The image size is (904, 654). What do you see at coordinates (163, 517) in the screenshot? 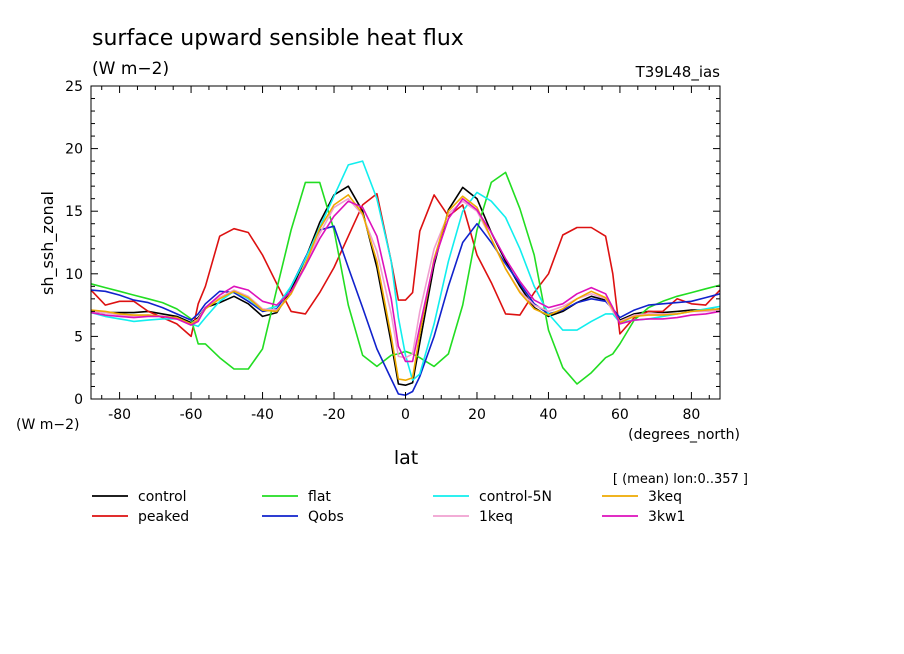
I see `legend-label: peaked` at bounding box center [163, 517].